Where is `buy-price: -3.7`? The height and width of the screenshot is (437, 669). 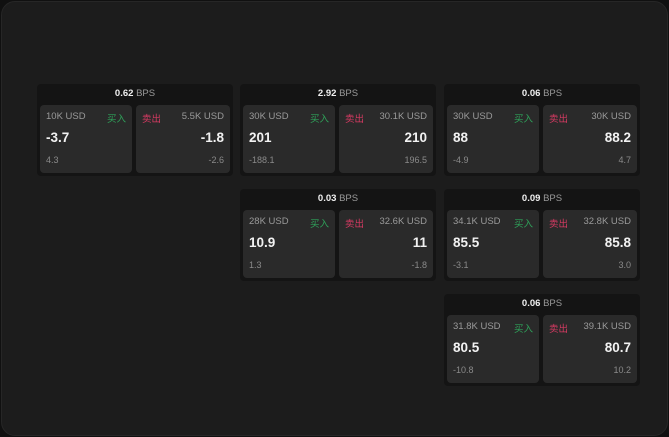
buy-price: -3.7 is located at coordinates (58, 137).